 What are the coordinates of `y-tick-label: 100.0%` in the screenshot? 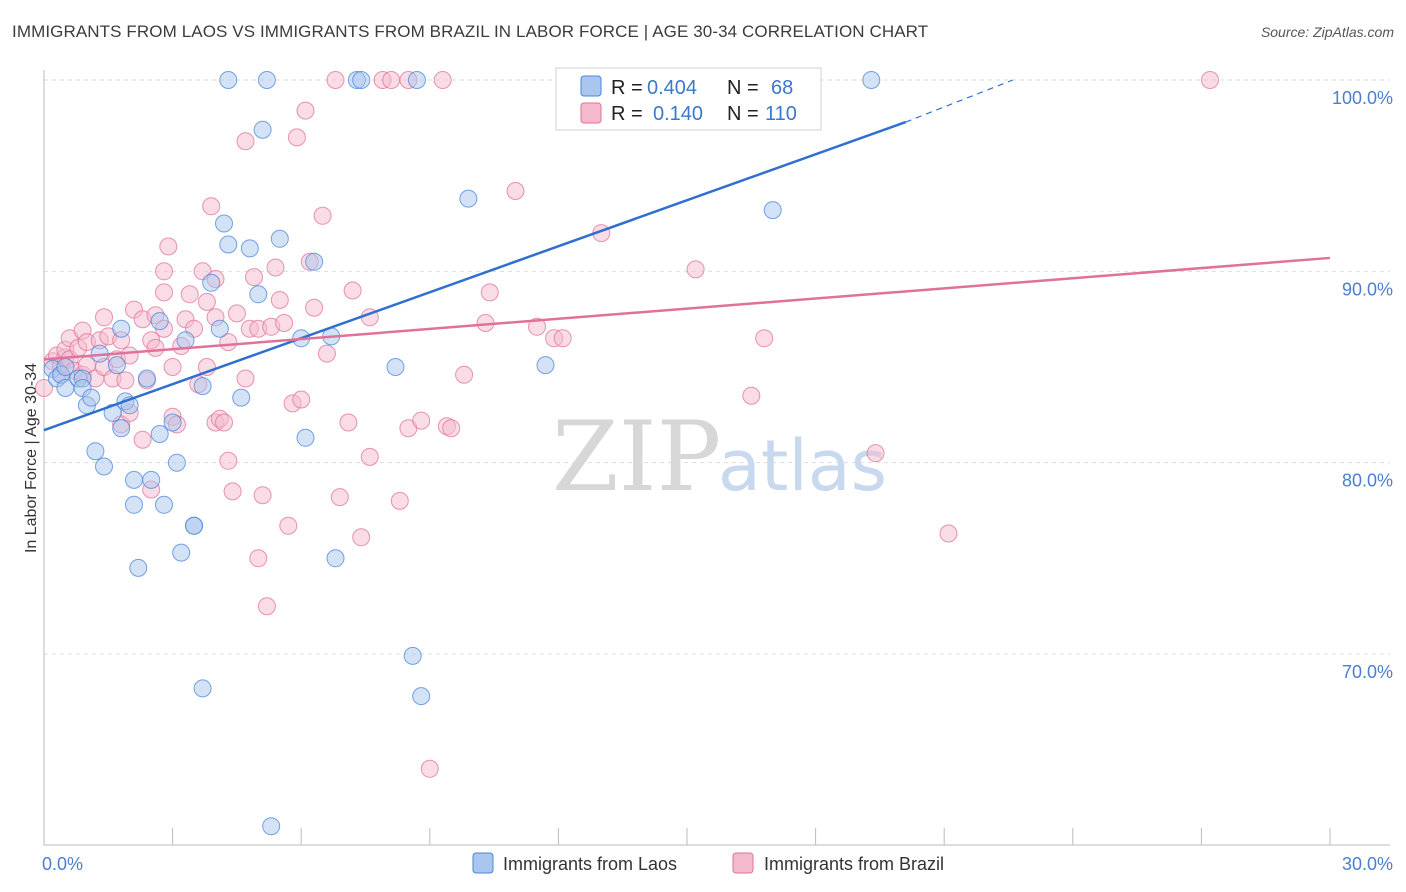 It's located at (1362, 98).